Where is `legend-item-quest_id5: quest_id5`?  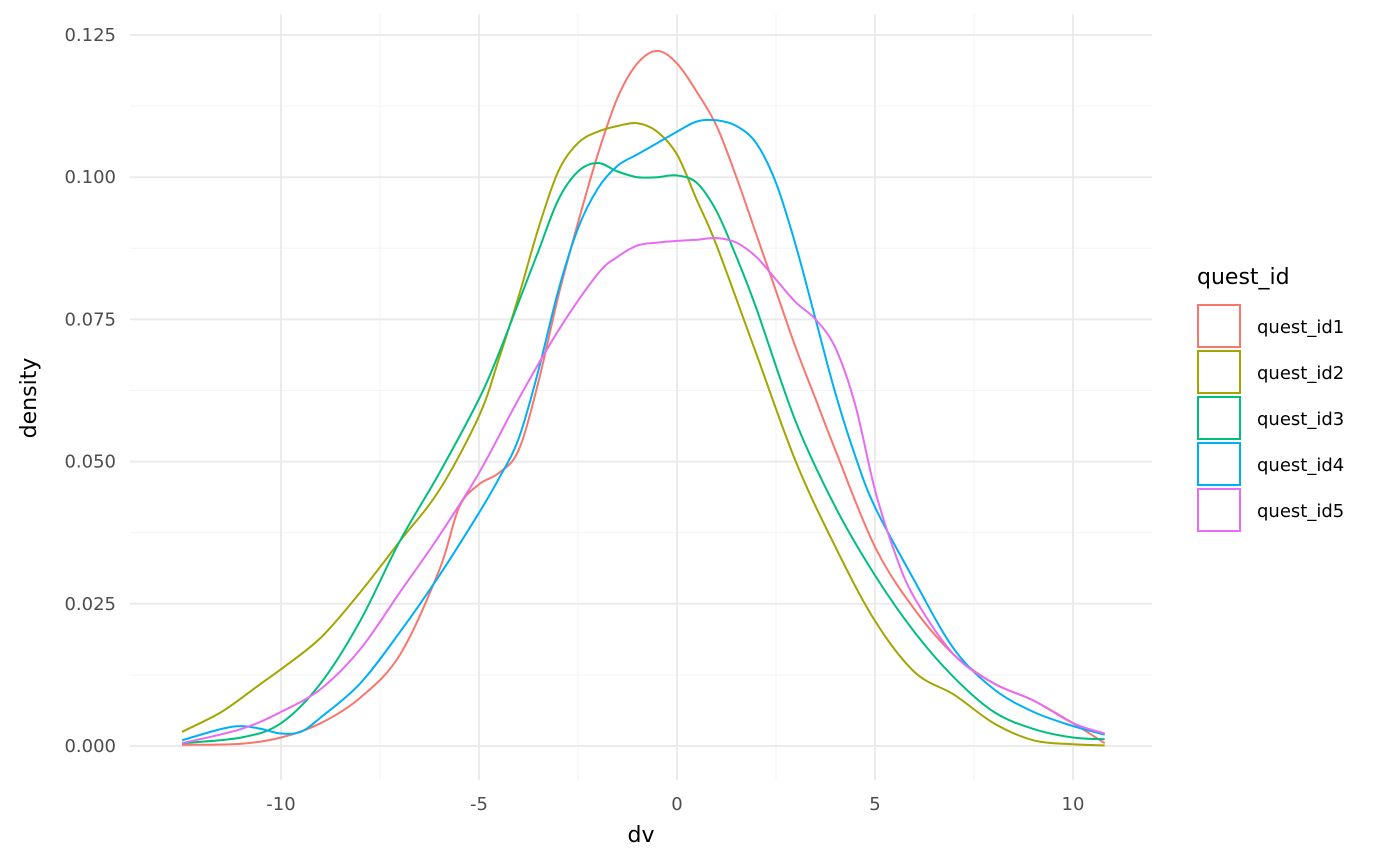 legend-item-quest_id5: quest_id5 is located at coordinates (1270, 510).